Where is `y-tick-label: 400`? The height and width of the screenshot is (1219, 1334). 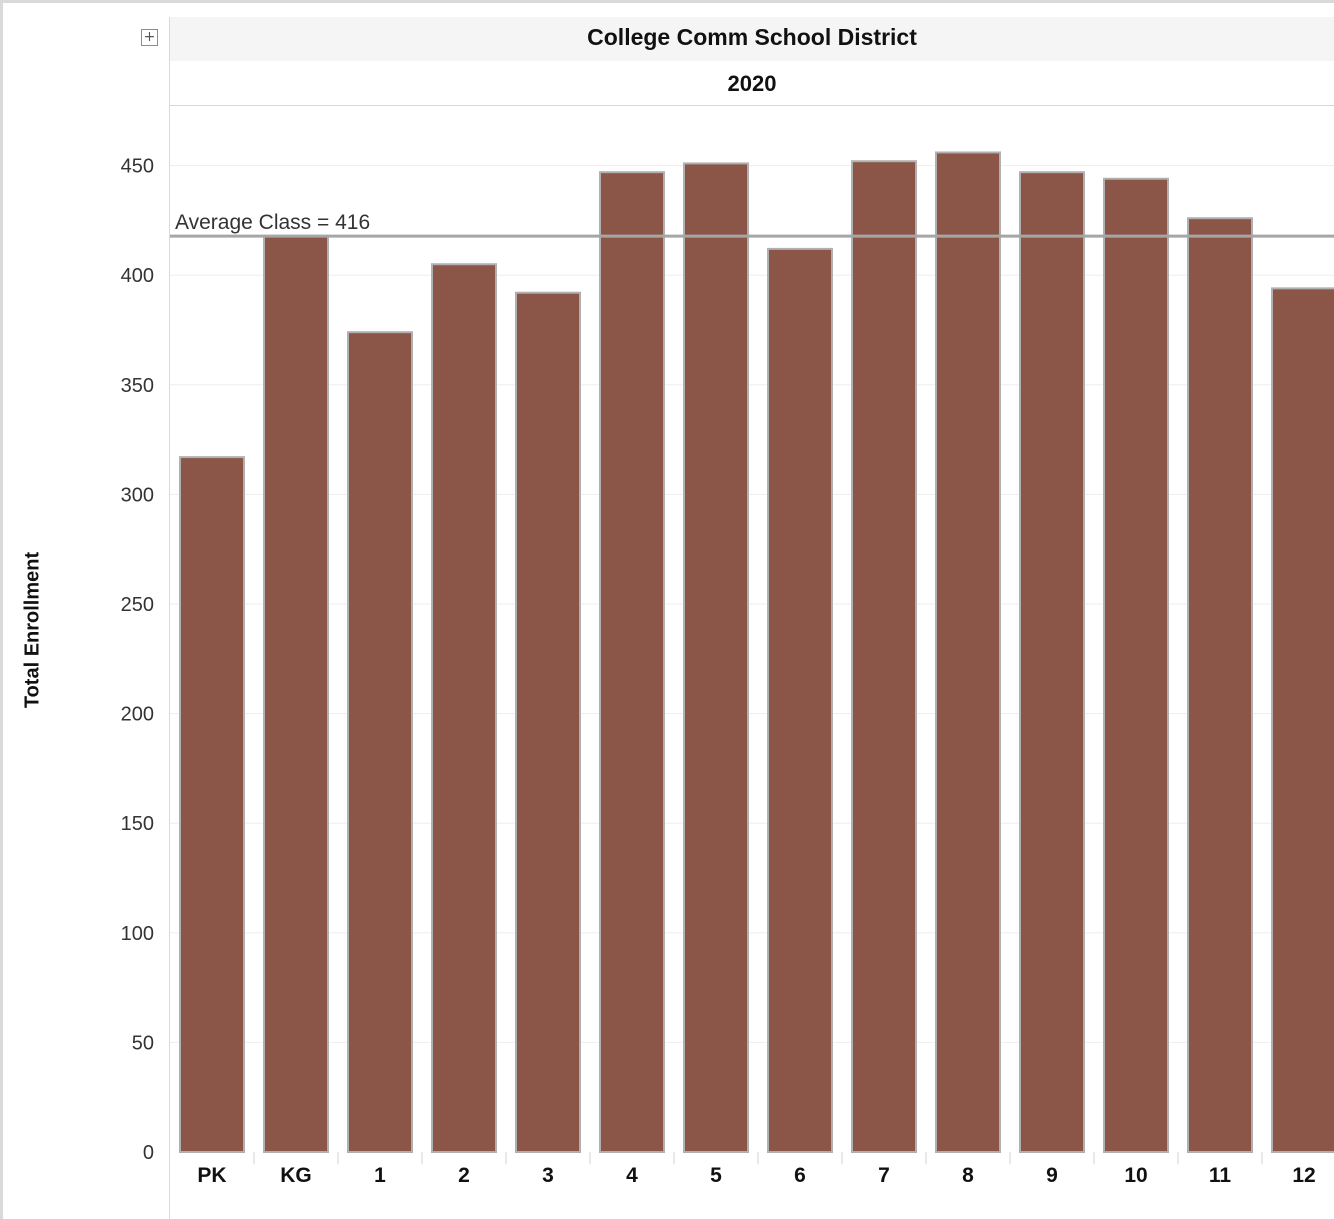
y-tick-label: 400 is located at coordinates (137, 276).